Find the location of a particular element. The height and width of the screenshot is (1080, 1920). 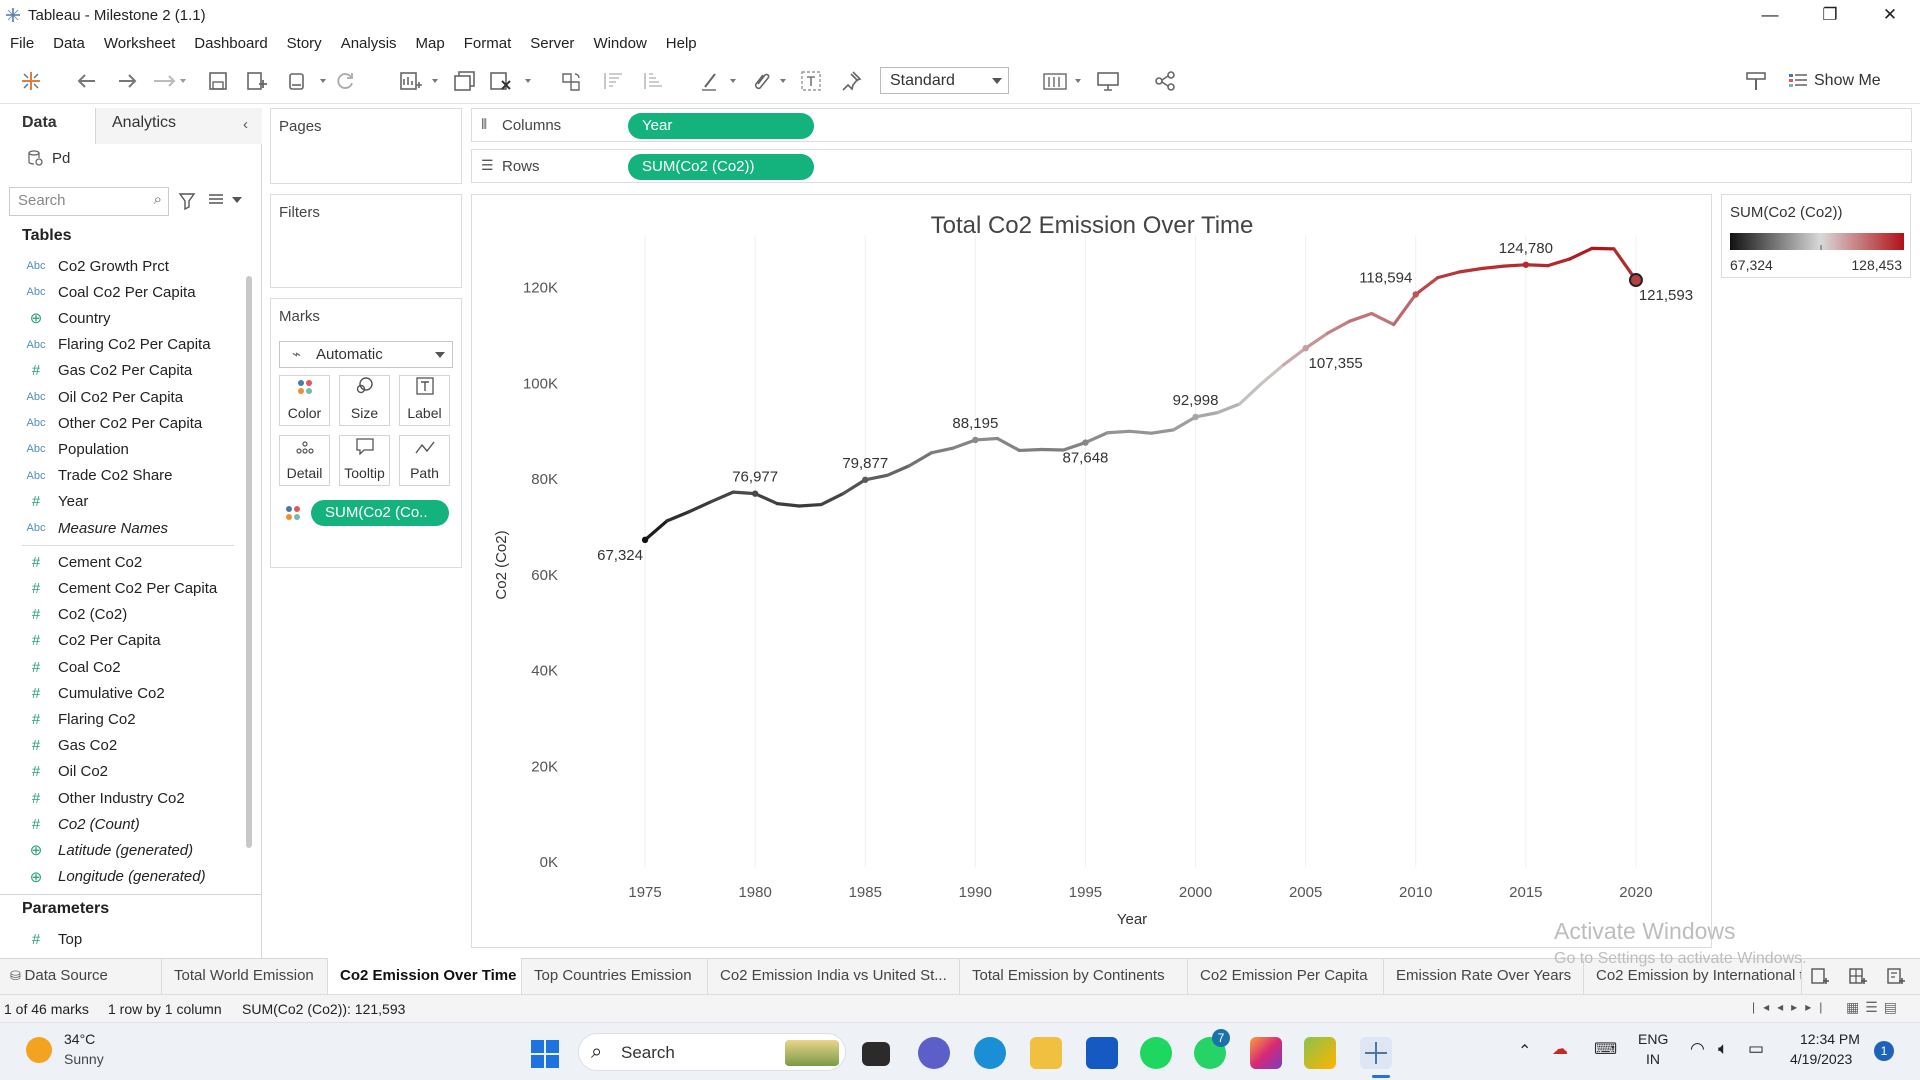

battery-icon: ▭ is located at coordinates (1756, 1048).